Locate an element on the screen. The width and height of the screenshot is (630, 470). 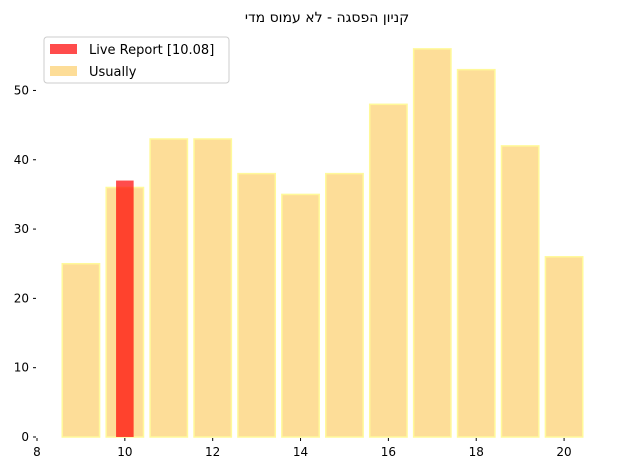
y-tick-label: 0 is located at coordinates (25, 437).